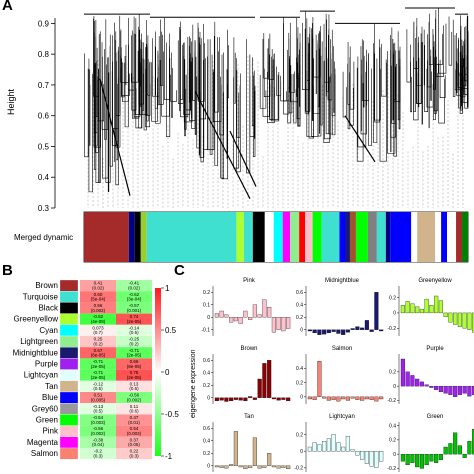  Describe the element at coordinates (98, 343) in the screenshot. I see `heatmap-cell-value: (0.2)` at that location.